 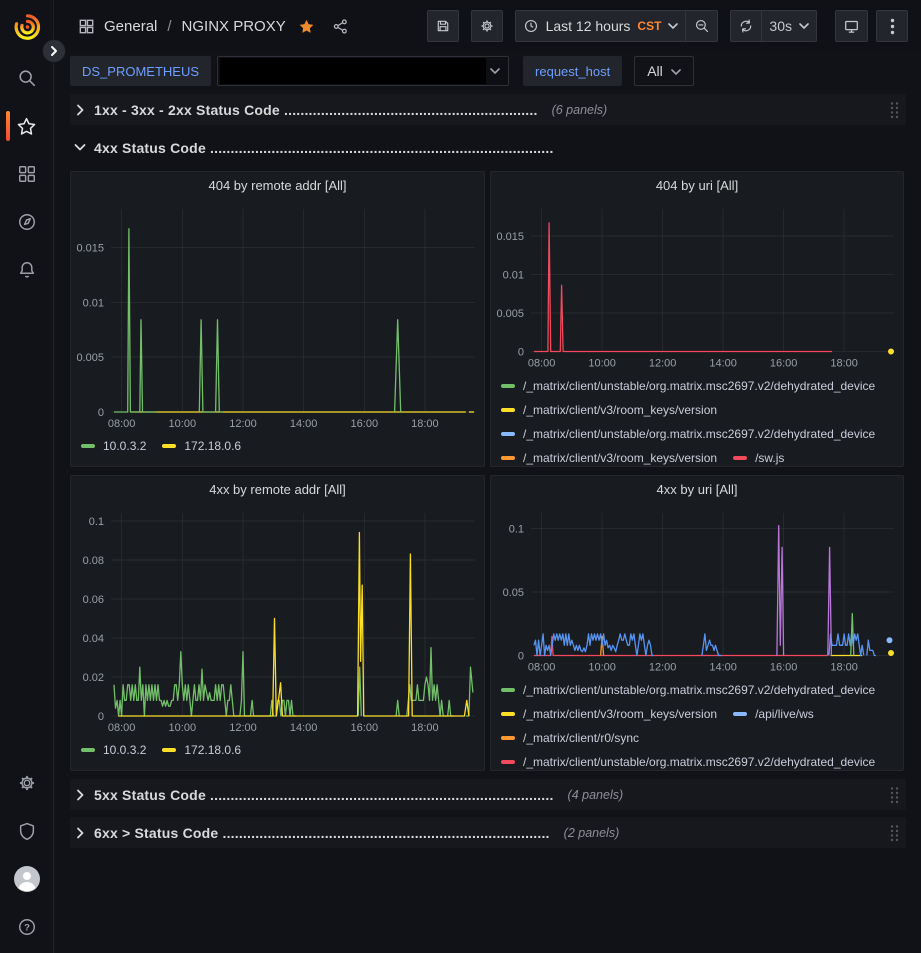 What do you see at coordinates (27, 783) in the screenshot?
I see `sidebar-item-configuration` at bounding box center [27, 783].